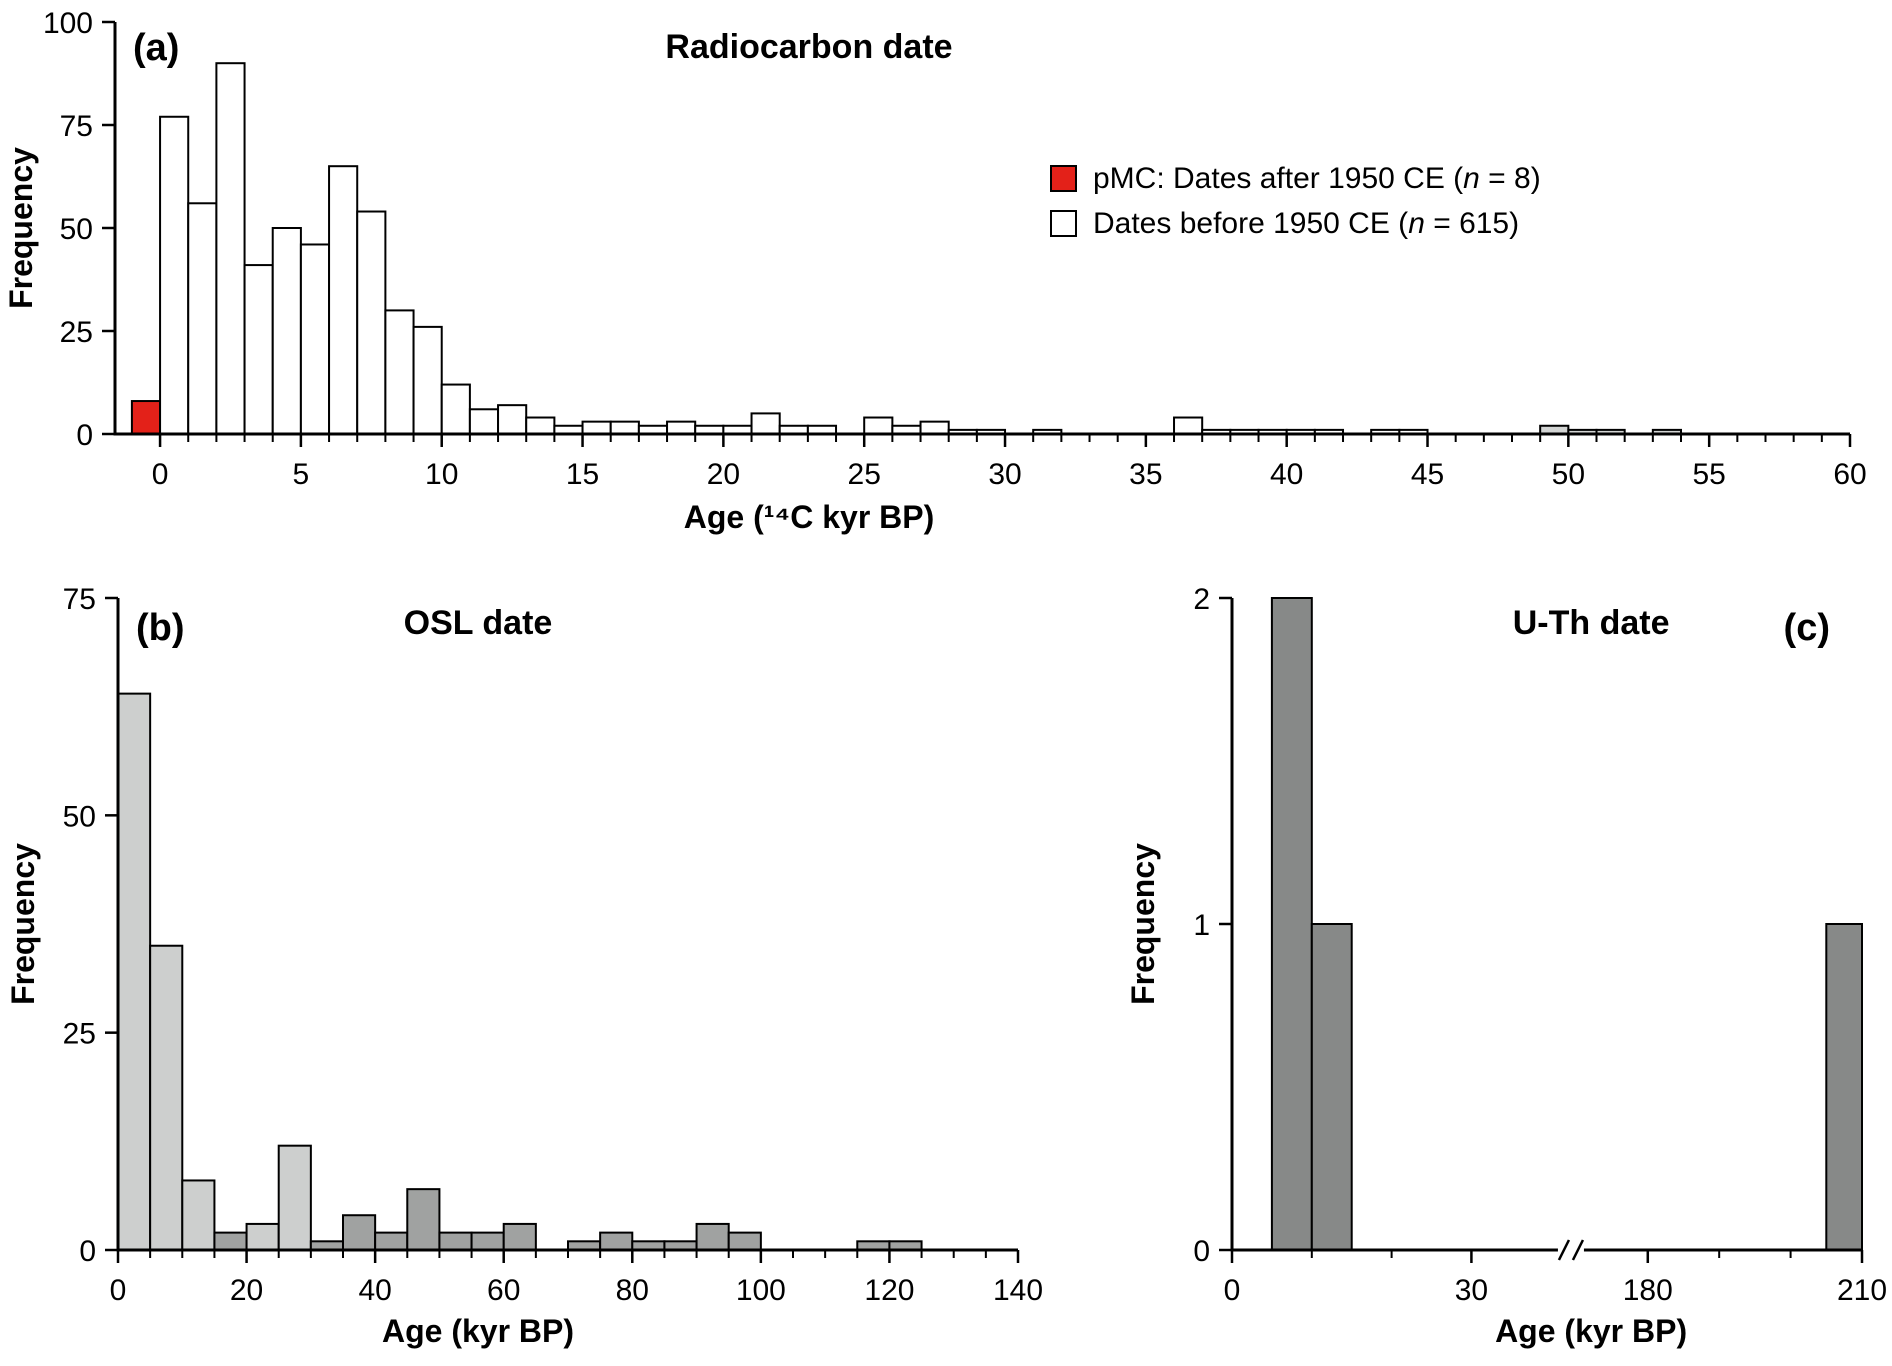  I want to click on x-tick-label: 100, so click(761, 1290).